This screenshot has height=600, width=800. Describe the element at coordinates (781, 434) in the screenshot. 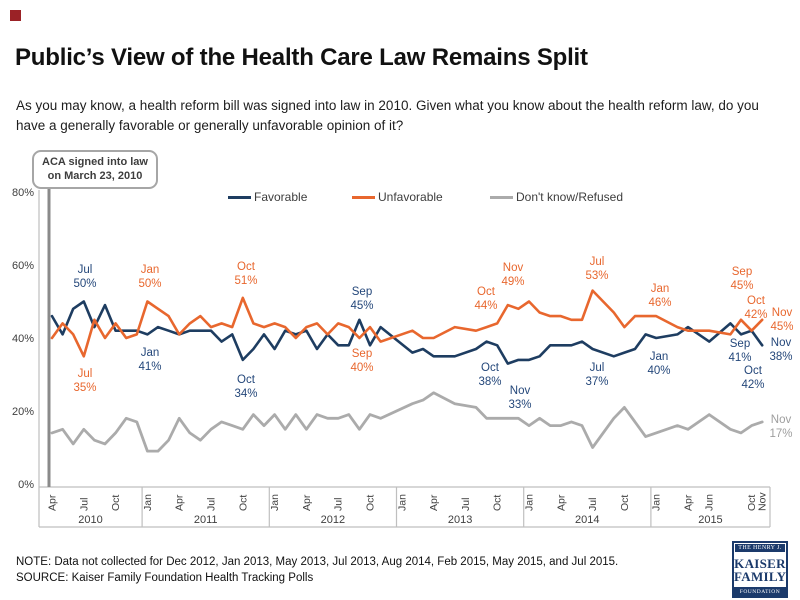

I see `point-label-value: 17%` at that location.